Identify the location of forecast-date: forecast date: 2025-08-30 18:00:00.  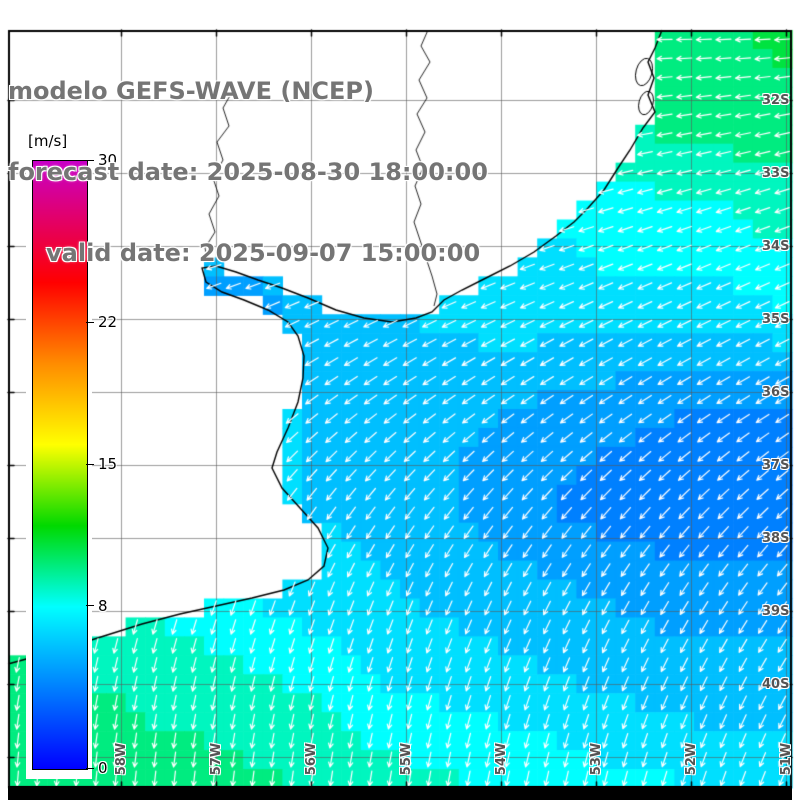
(248, 172).